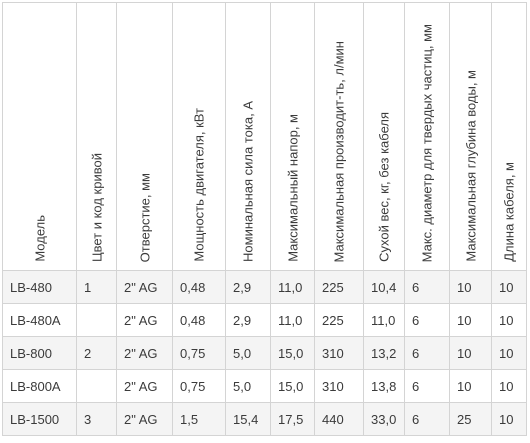  What do you see at coordinates (96, 136) in the screenshot?
I see `header-cell-color-curve: Цвет и код кривой` at bounding box center [96, 136].